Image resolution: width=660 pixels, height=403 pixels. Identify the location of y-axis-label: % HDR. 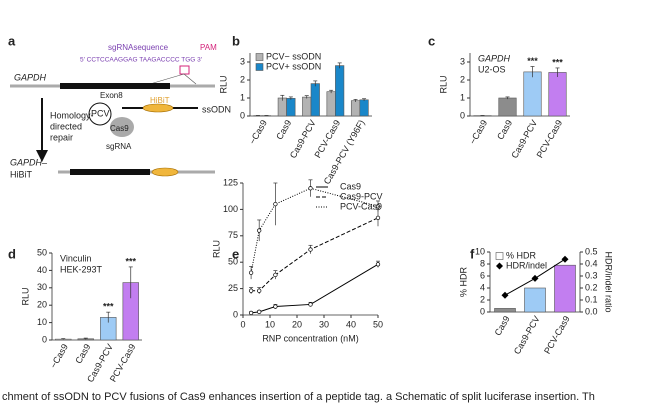
(463, 282).